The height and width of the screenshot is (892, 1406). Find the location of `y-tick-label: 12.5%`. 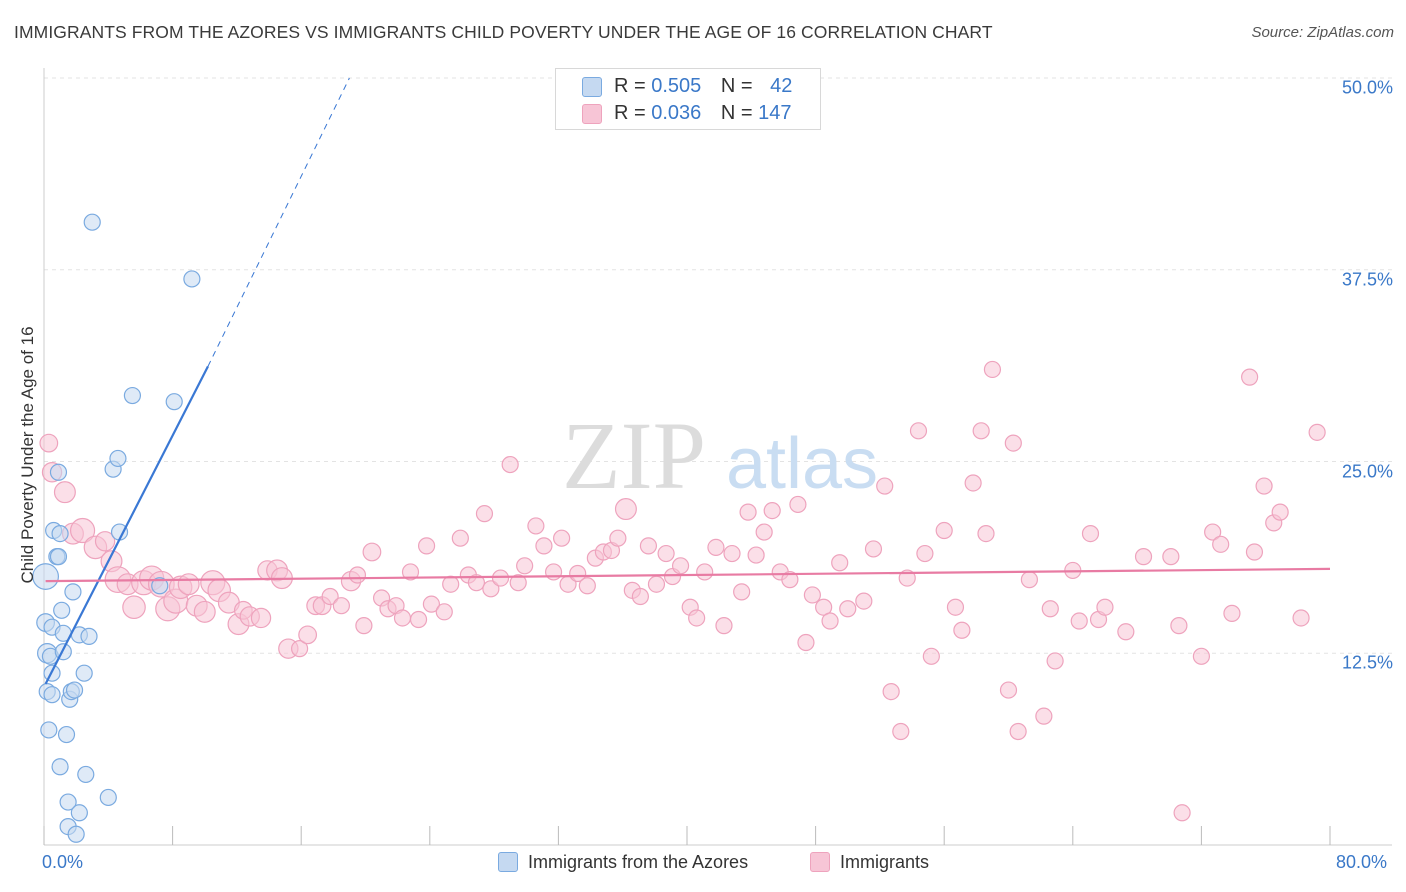

y-tick-label: 12.5% is located at coordinates (1367, 662).